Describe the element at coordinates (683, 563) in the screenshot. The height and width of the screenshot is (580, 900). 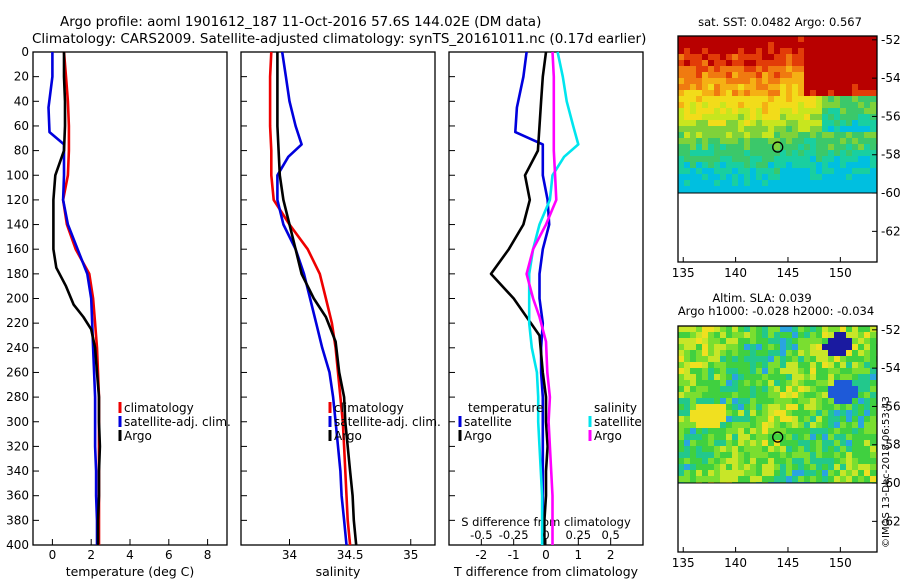
I see `sla_map-xtick-label: 135` at that location.